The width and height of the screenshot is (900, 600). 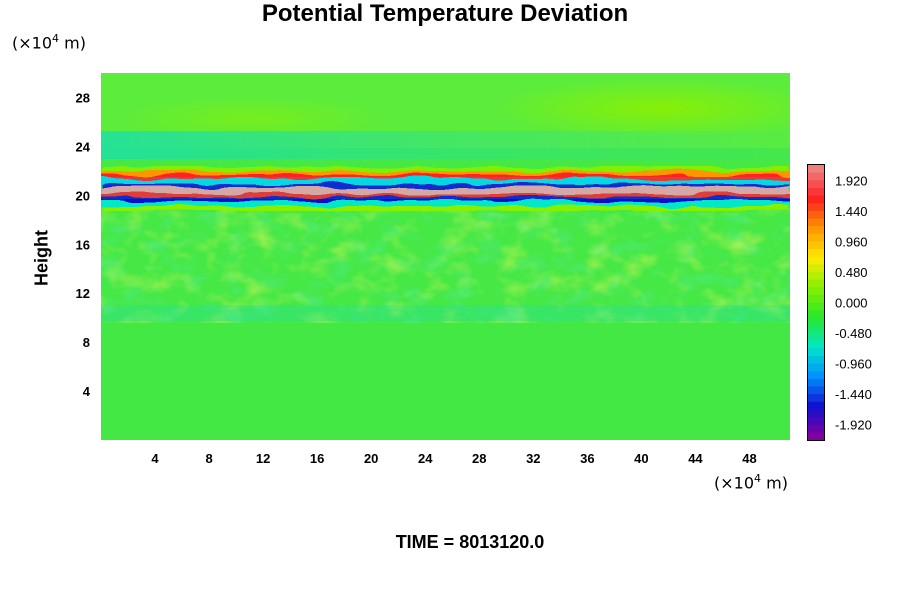 I want to click on x-tick-label: 44, so click(x=695, y=458).